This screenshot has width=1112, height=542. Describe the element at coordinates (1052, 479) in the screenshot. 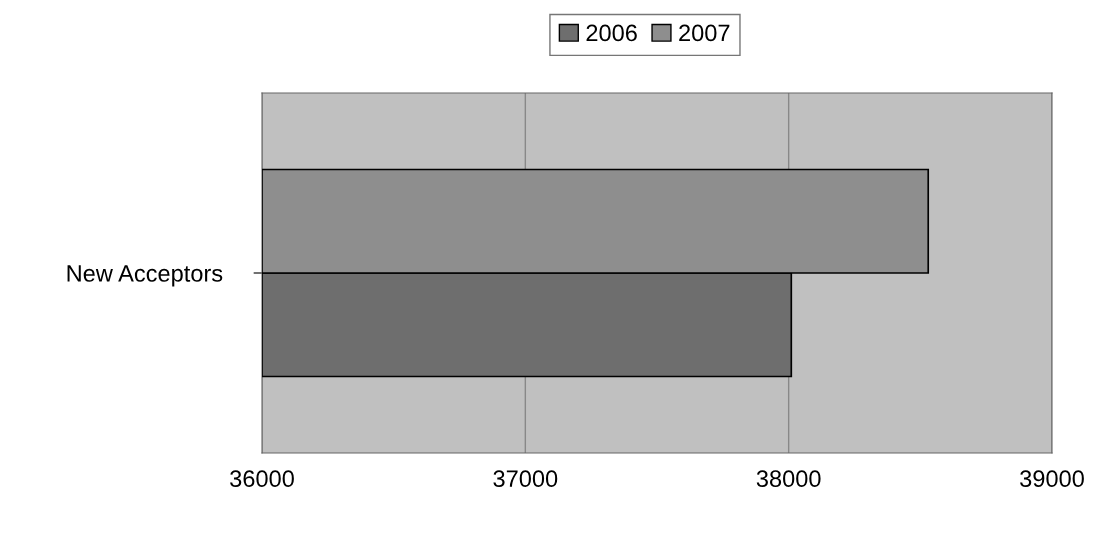

I see `x-tick-label: 39000` at that location.